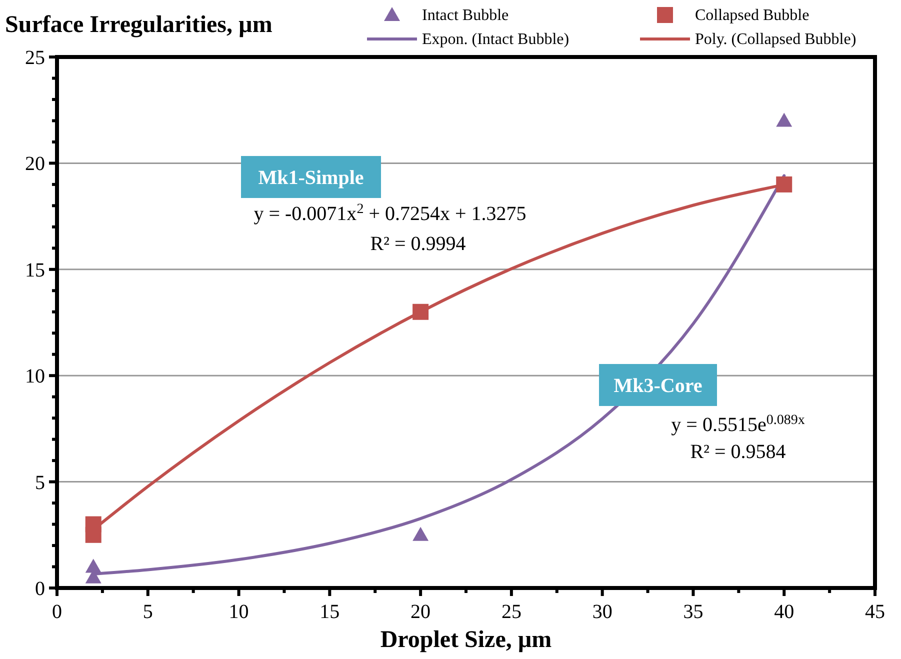  I want to click on annotation: R² = 0.9584, so click(738, 452).